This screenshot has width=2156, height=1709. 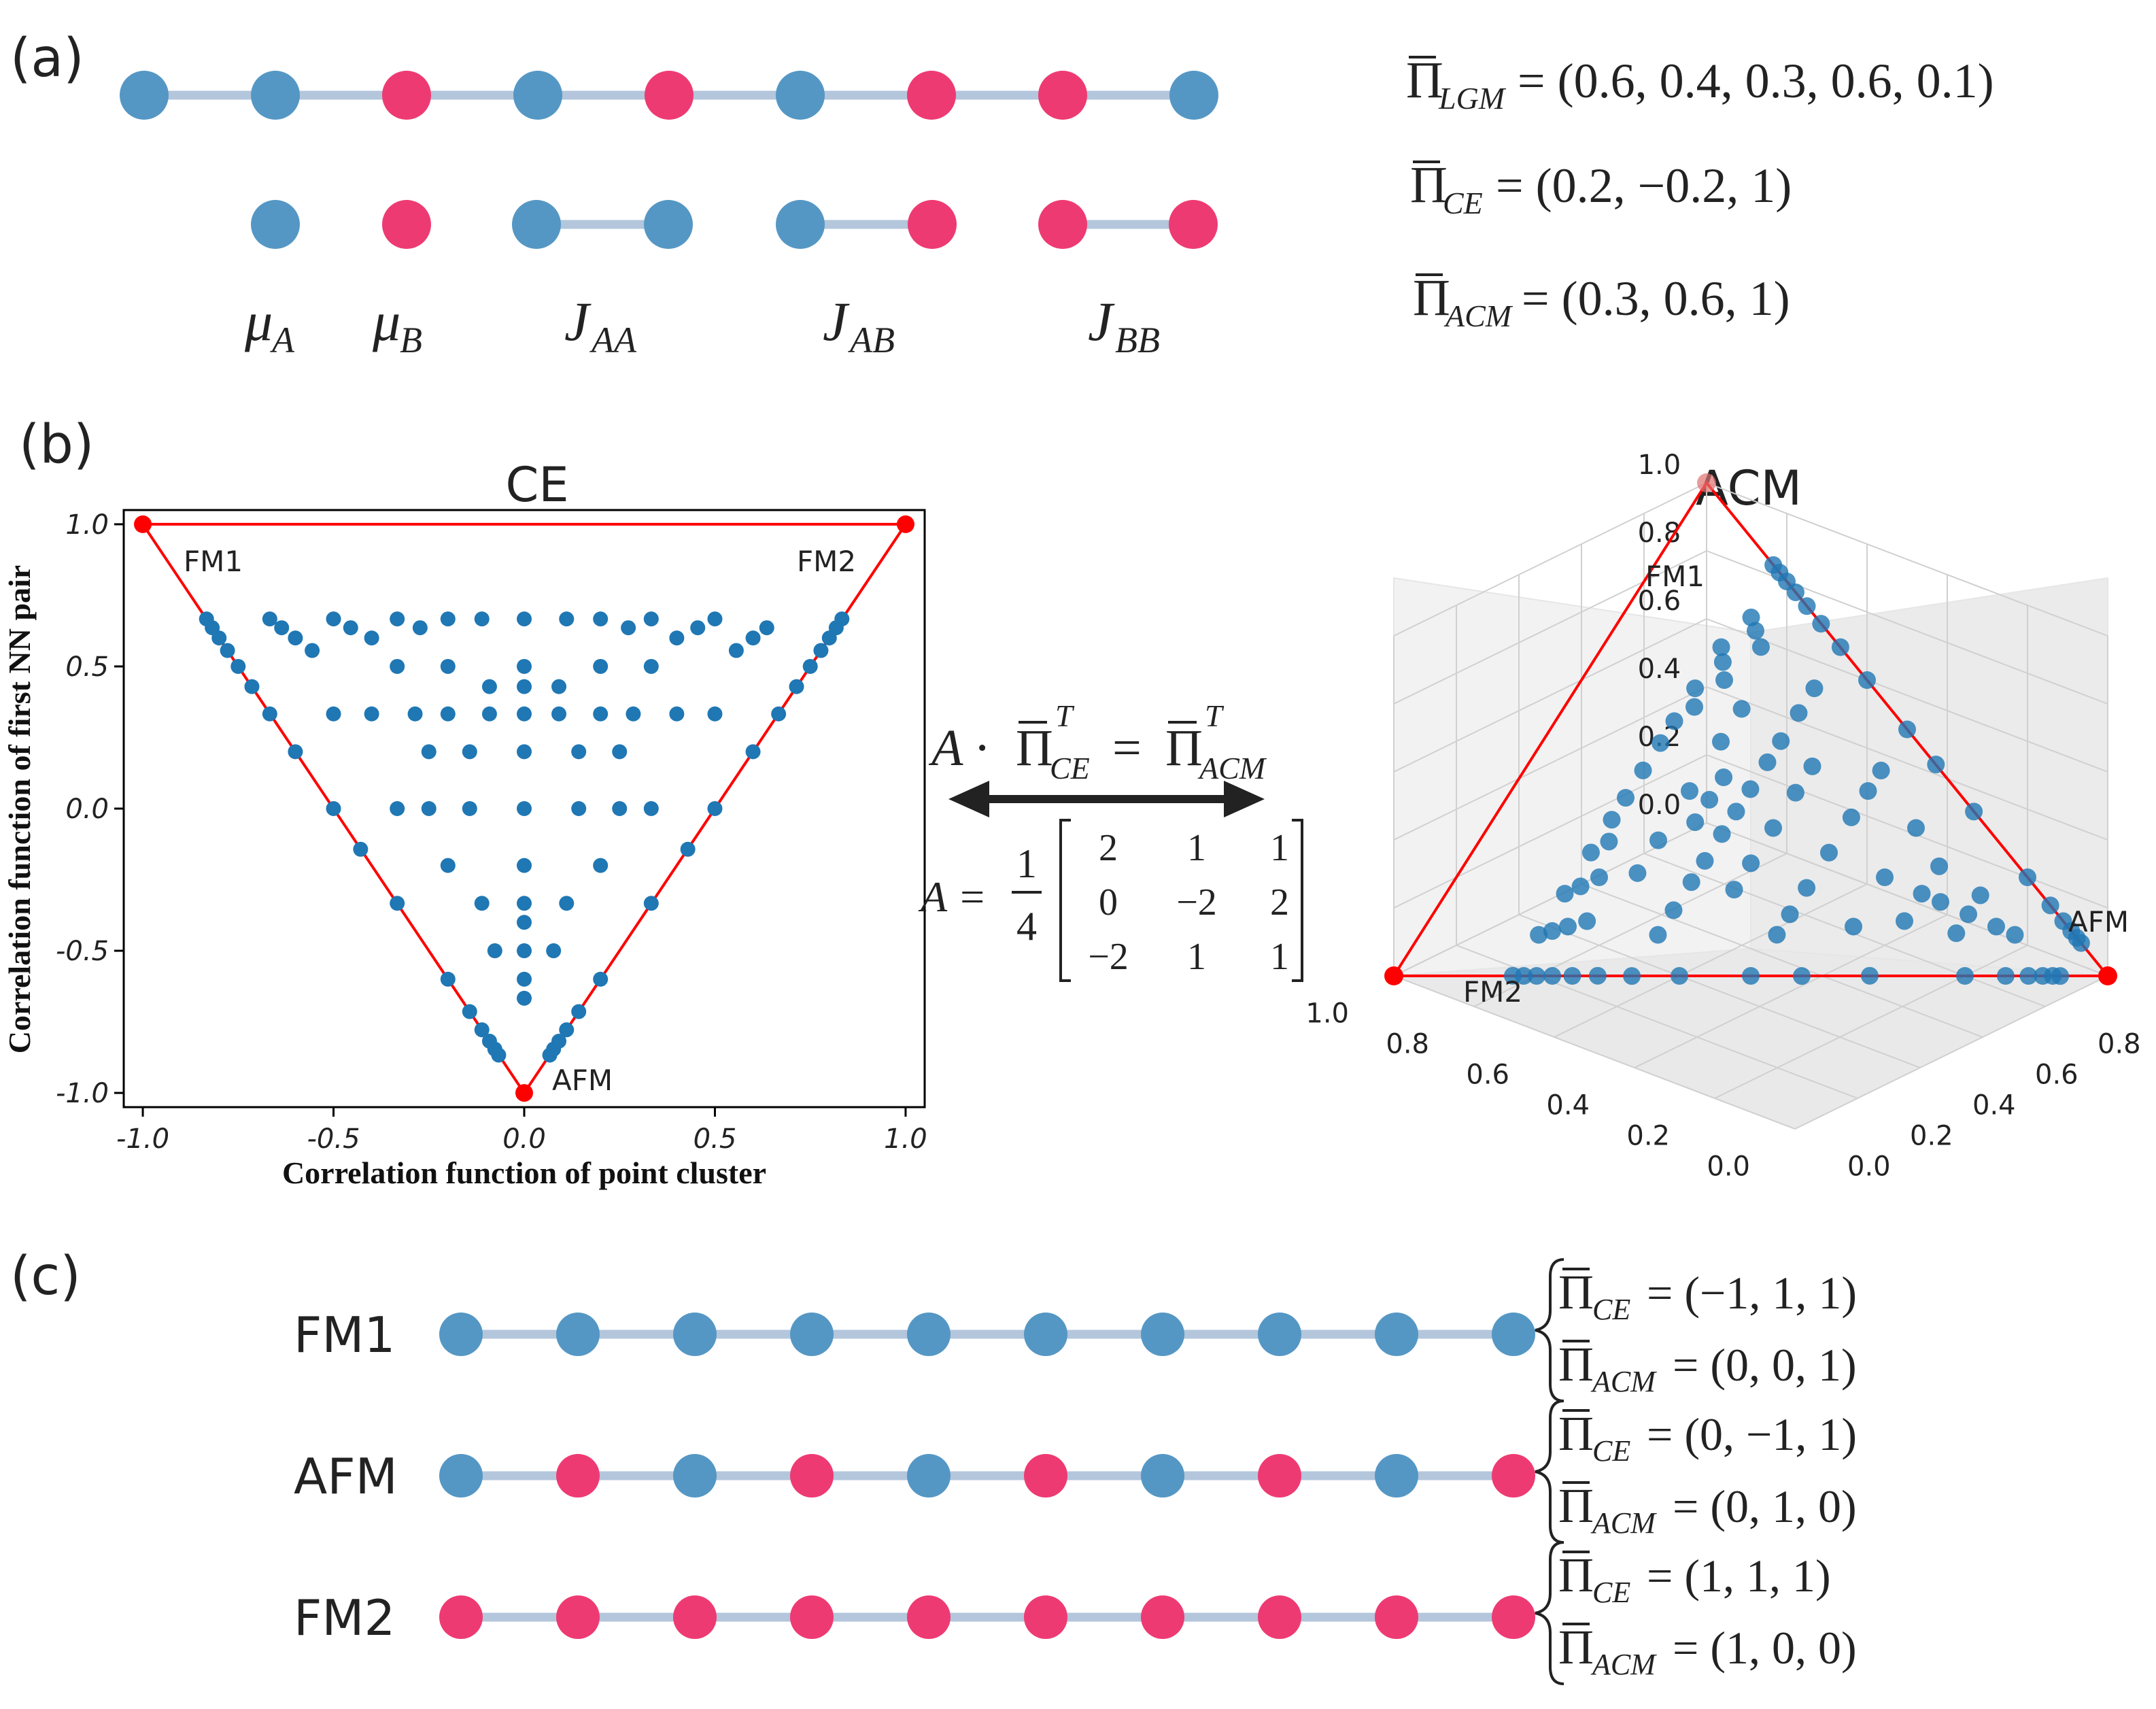 I want to click on acm-x-tick-label: 0.0, so click(x=1869, y=1167).